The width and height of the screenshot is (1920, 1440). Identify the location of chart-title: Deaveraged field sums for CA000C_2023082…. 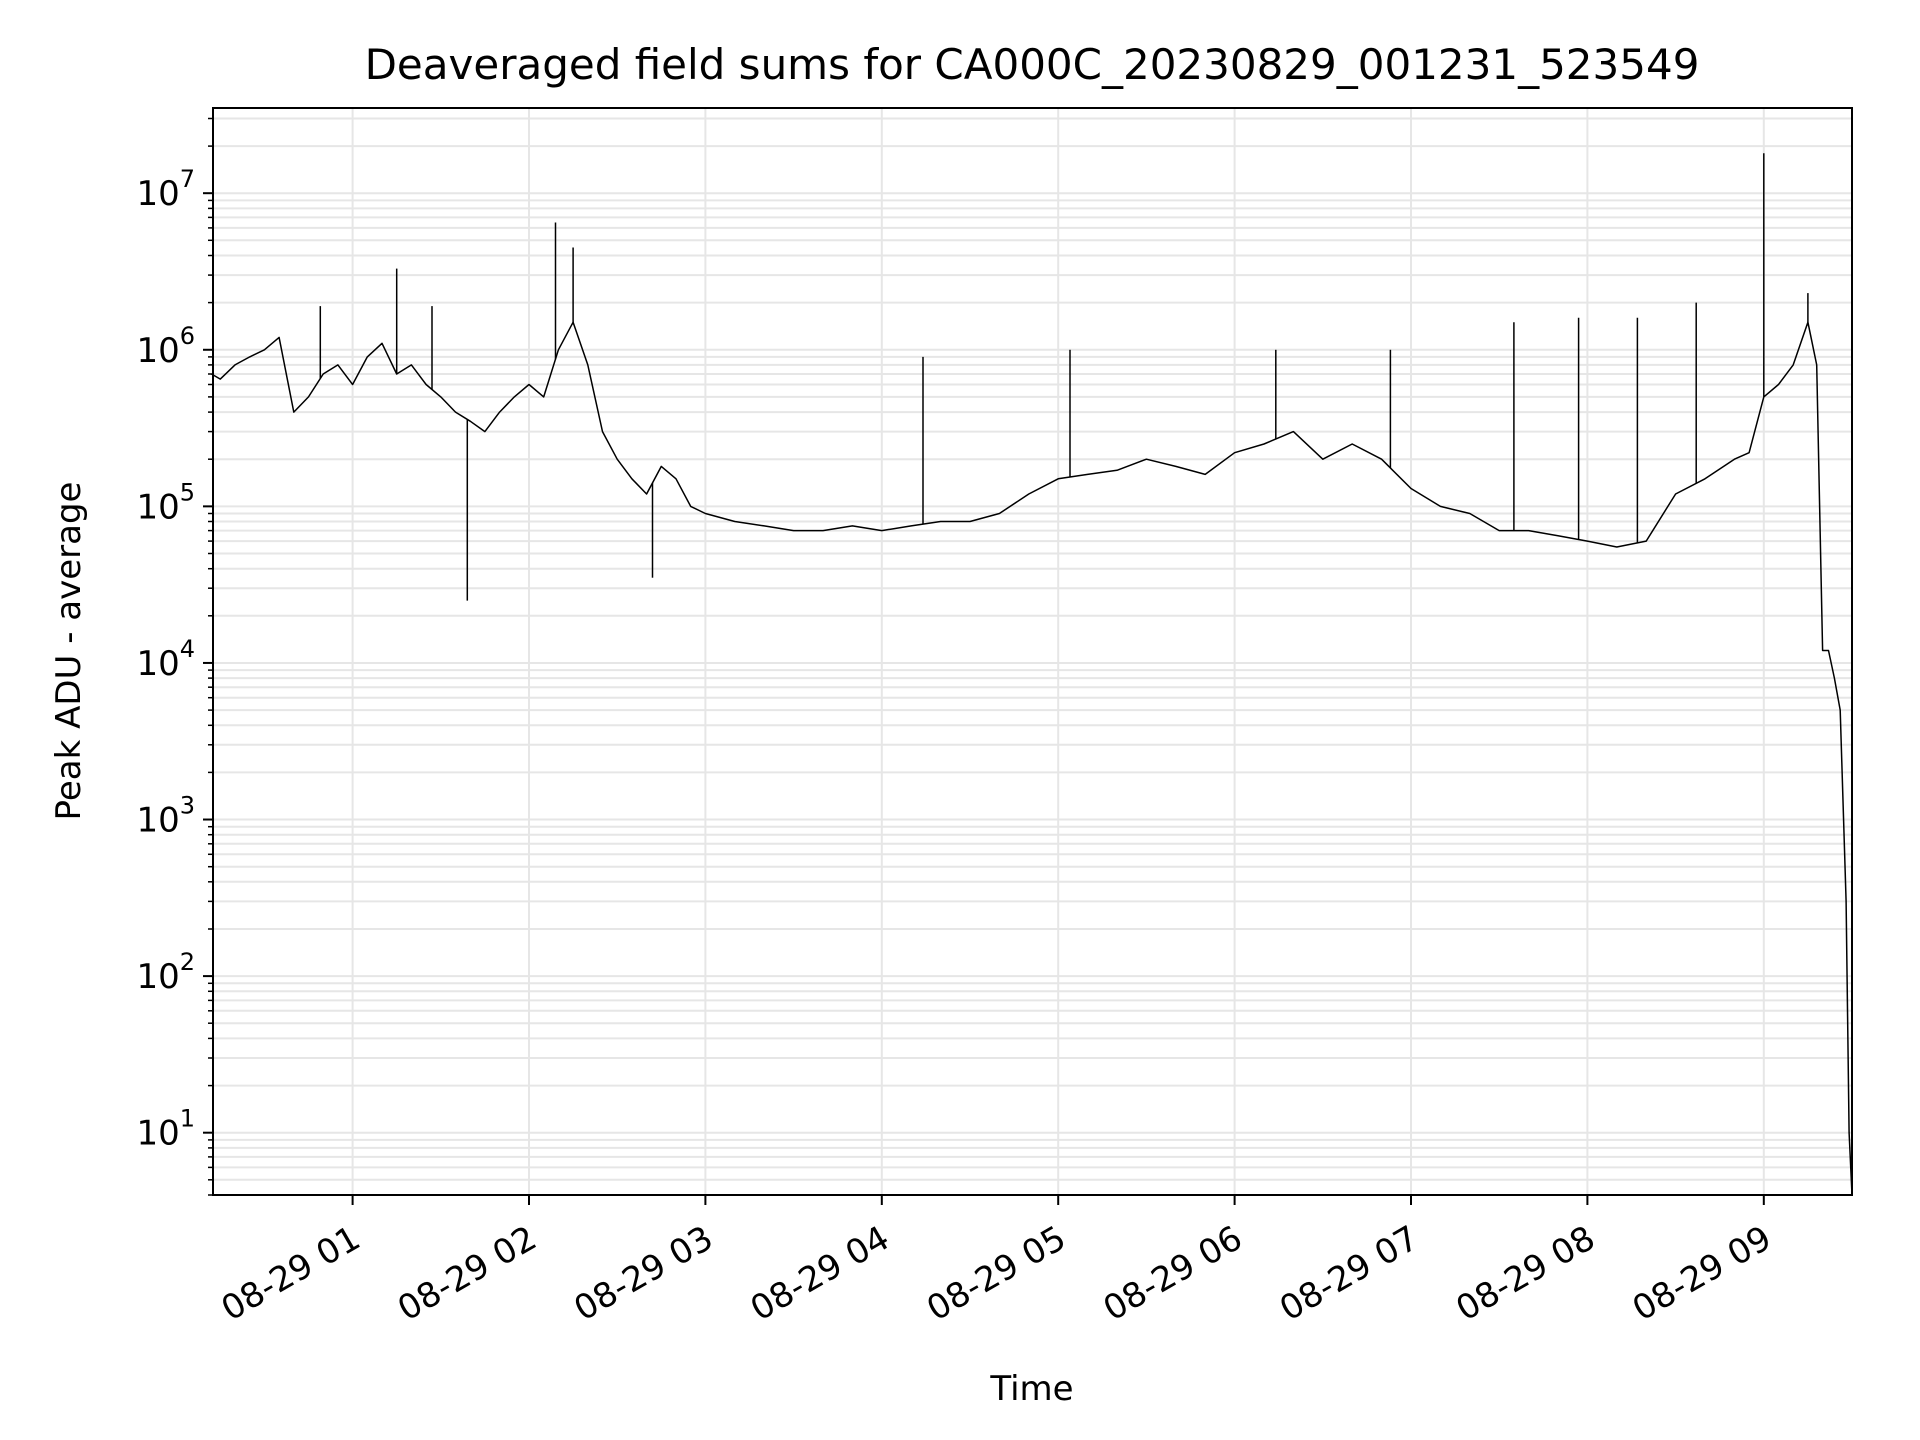
(1032, 64).